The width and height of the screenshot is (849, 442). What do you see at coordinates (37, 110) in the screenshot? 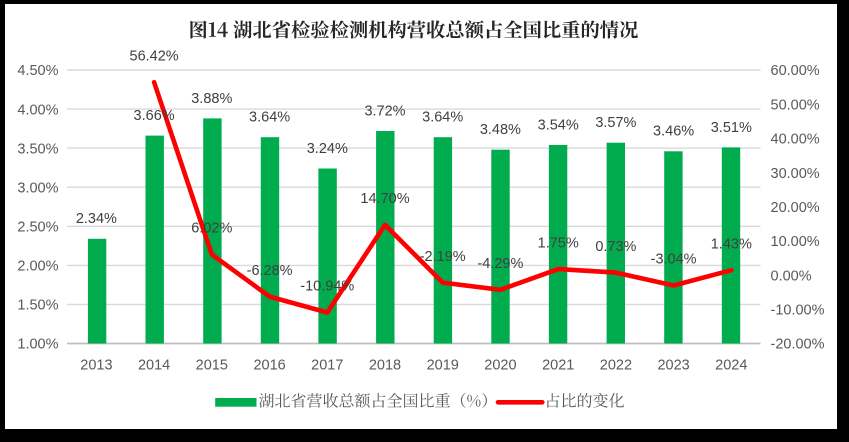
I see `svg-text: 4.00%` at bounding box center [37, 110].